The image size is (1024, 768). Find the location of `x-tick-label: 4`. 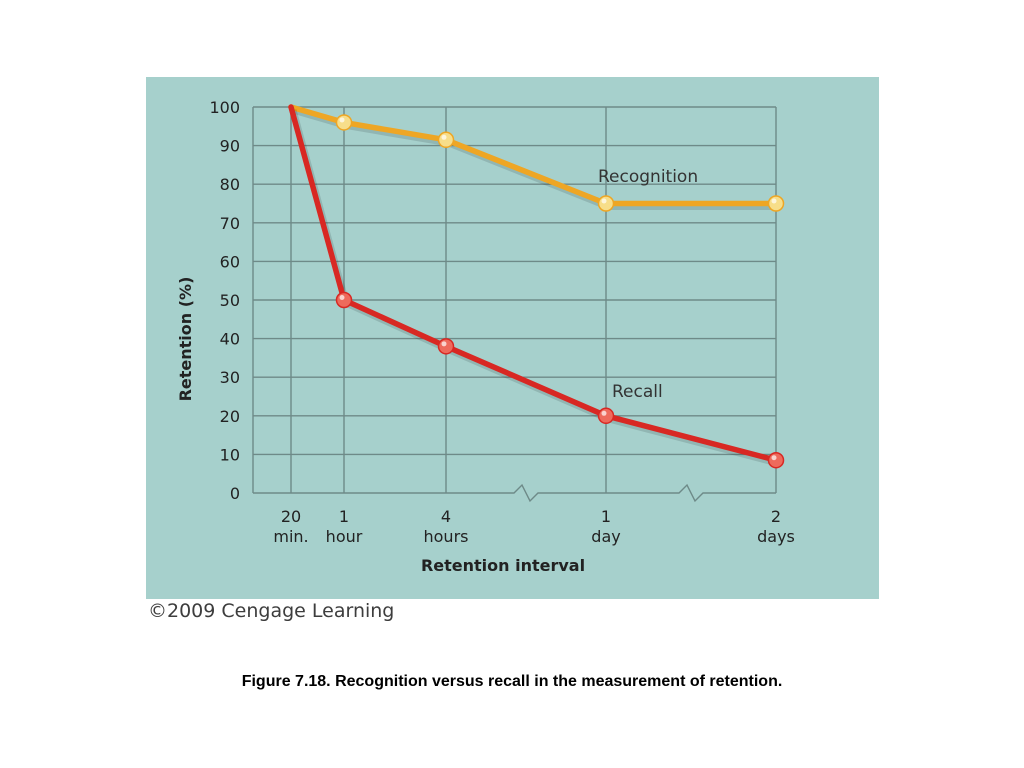

x-tick-label: 4 is located at coordinates (446, 516).